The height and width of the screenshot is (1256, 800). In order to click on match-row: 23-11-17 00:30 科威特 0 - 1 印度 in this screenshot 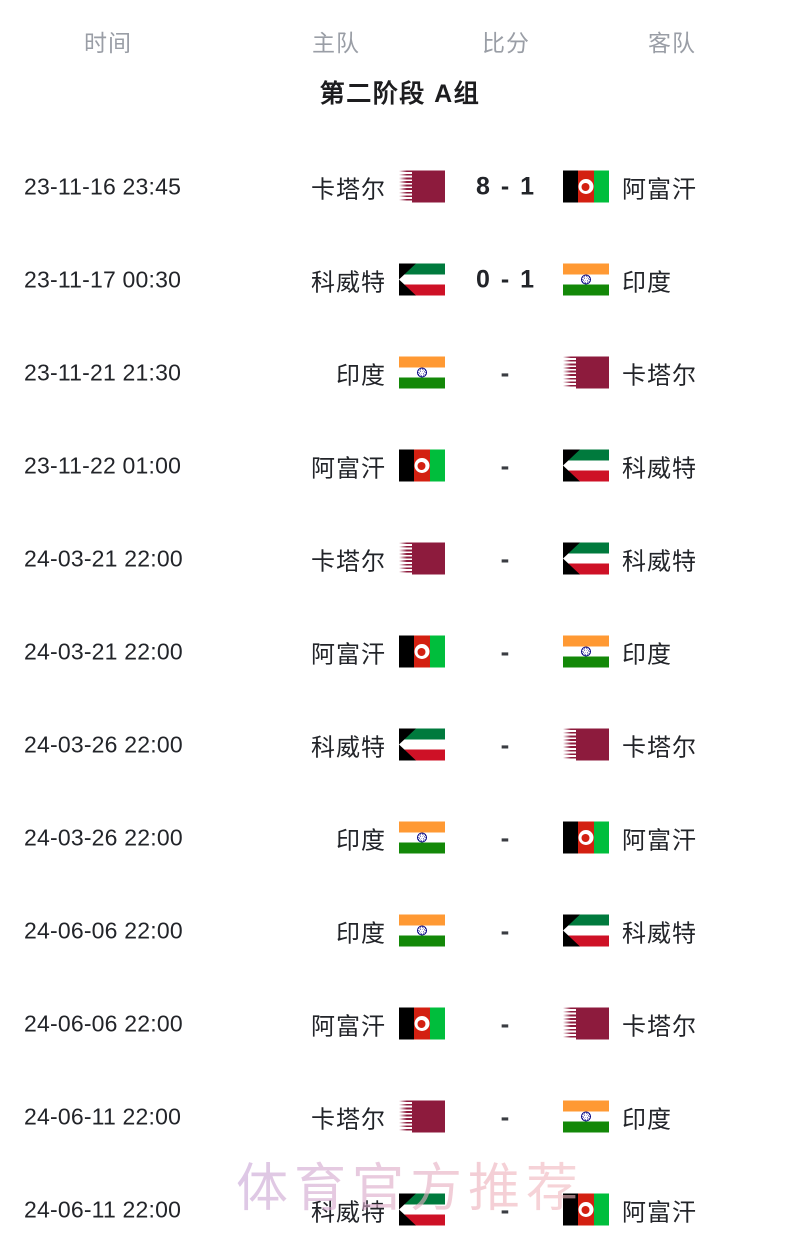, I will do `click(400, 279)`.